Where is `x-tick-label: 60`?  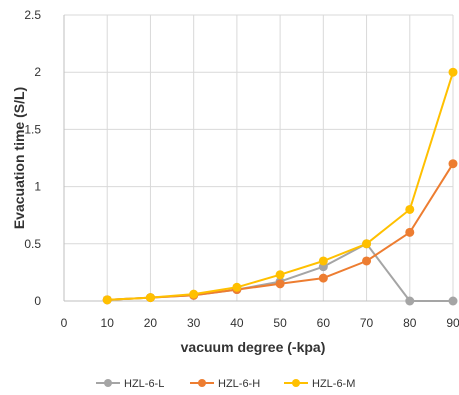
x-tick-label: 60 is located at coordinates (324, 323).